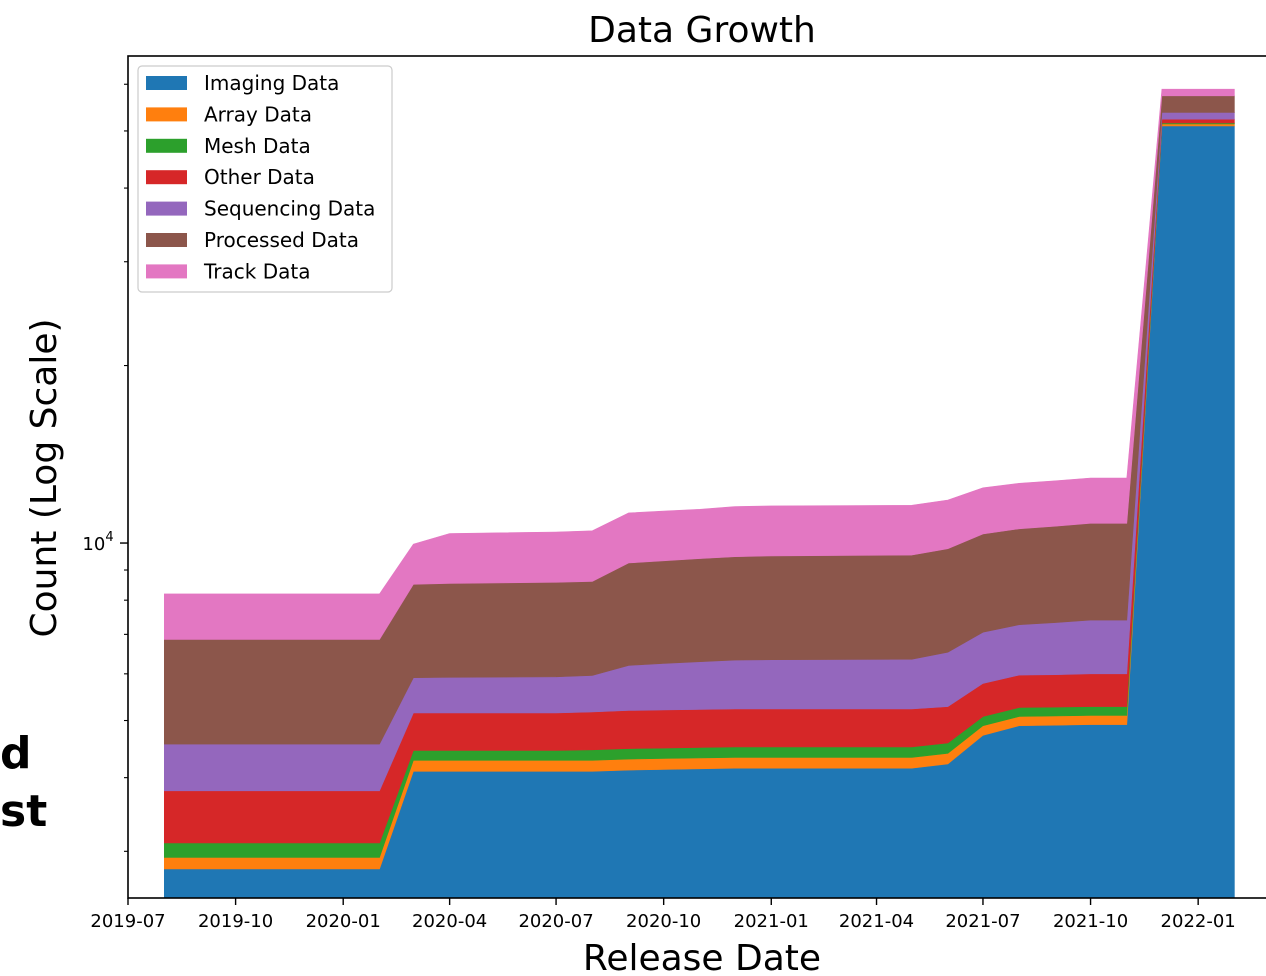  I want to click on x-tick-label: 2021-07, so click(982, 921).